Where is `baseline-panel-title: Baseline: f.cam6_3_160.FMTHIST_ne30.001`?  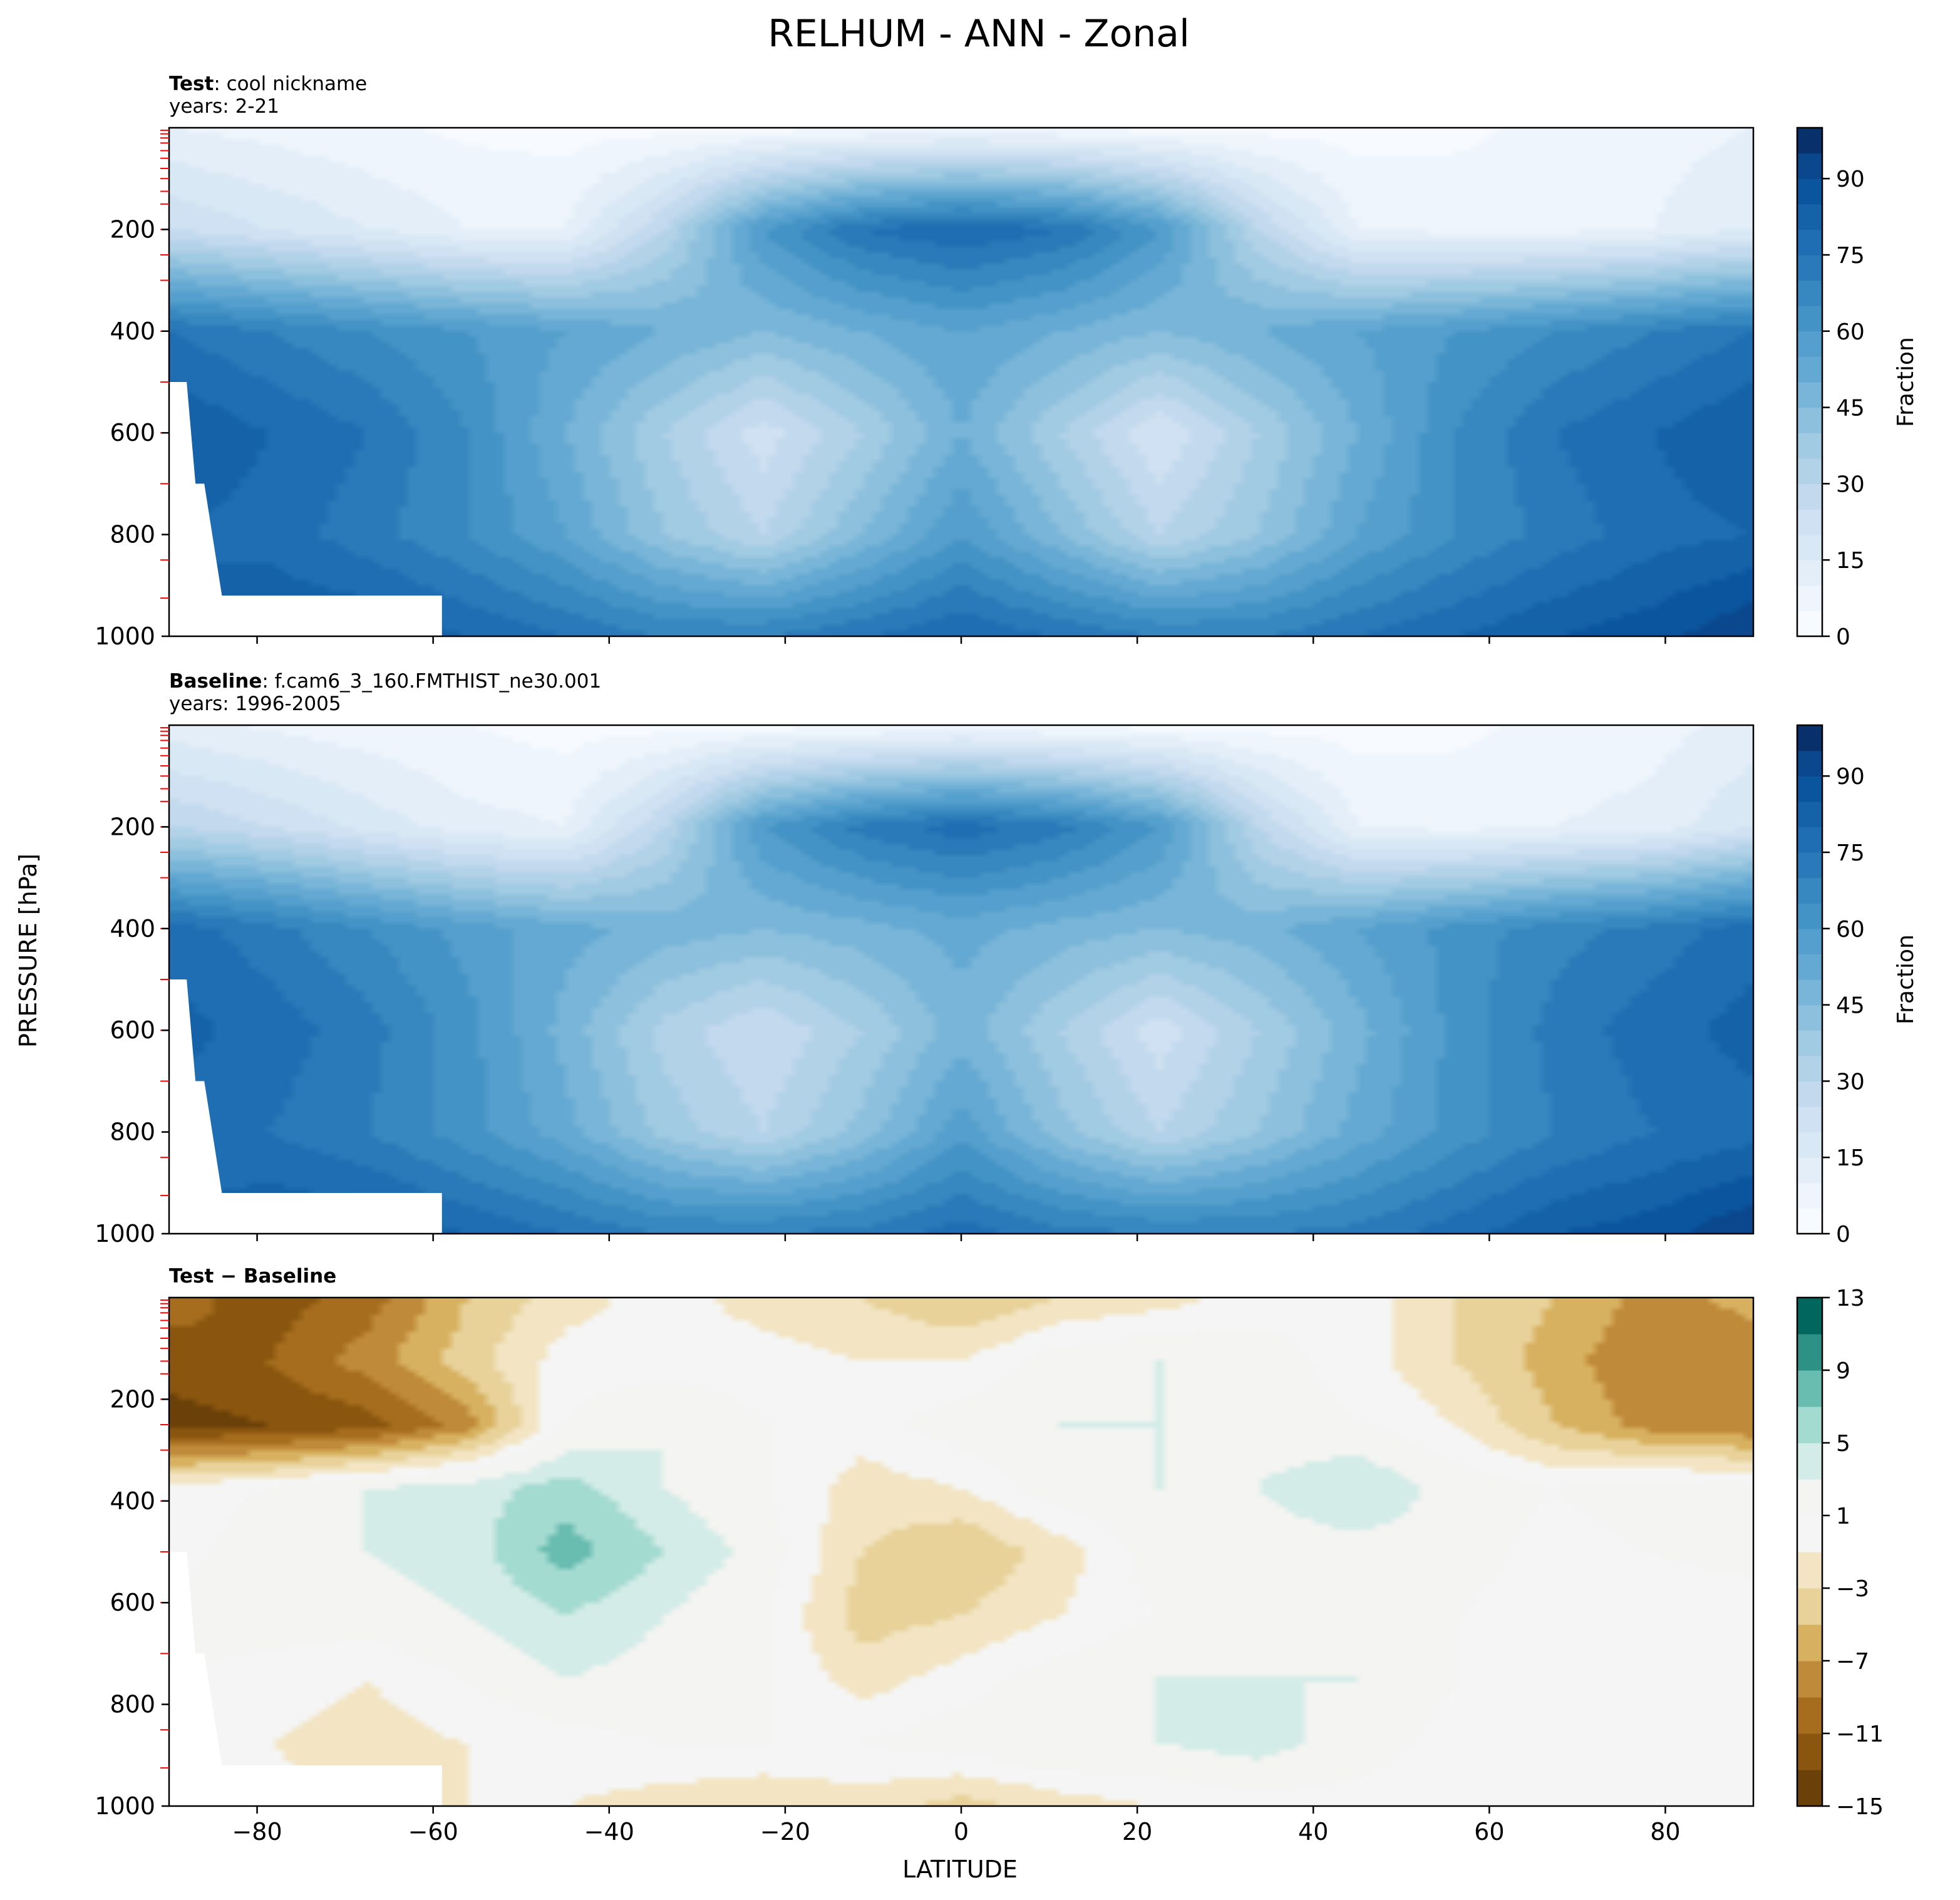
baseline-panel-title: Baseline: f.cam6_3_160.FMTHIST_ne30.001 is located at coordinates (385, 681).